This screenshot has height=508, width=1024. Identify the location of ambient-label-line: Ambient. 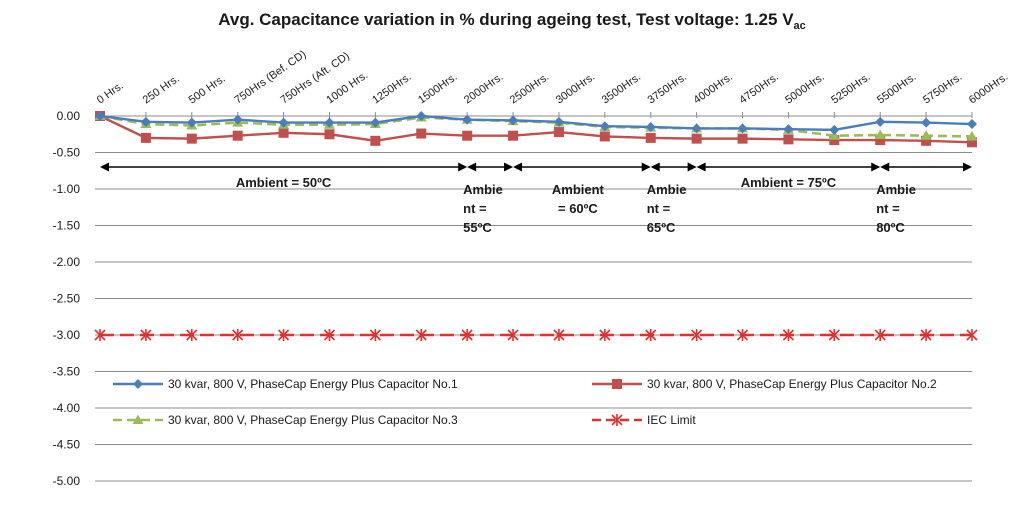
(578, 189).